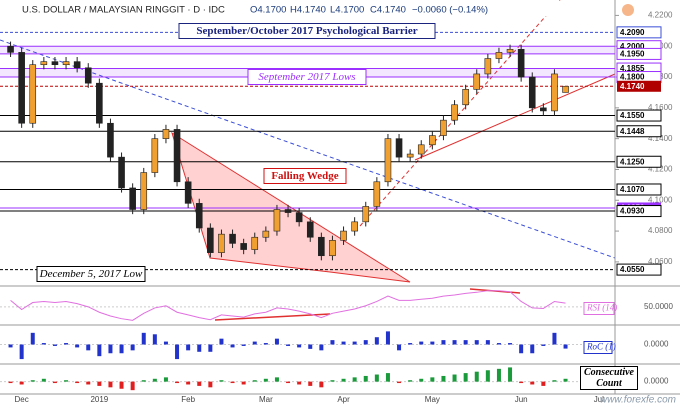 The image size is (680, 407). I want to click on header-ohlc: C4.1740, so click(388, 10).